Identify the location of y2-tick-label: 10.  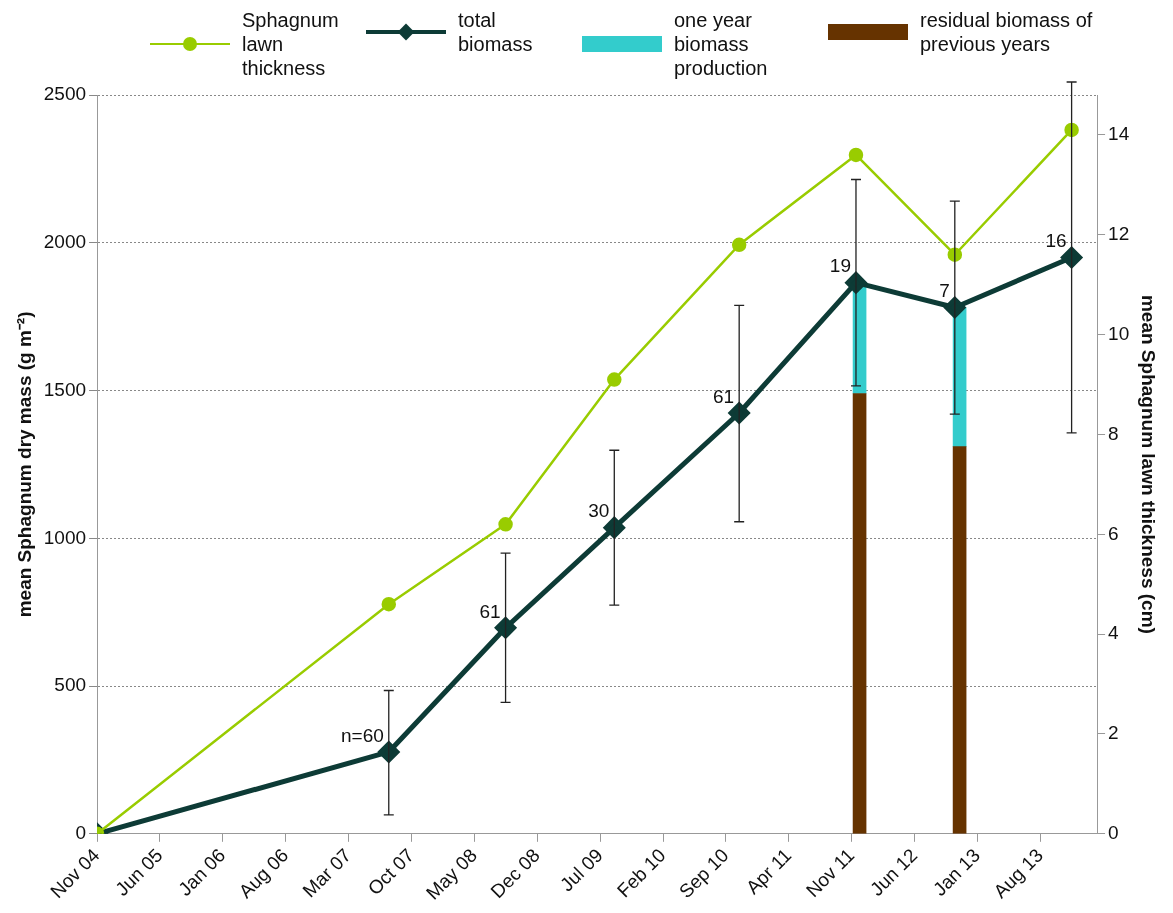
(1119, 333).